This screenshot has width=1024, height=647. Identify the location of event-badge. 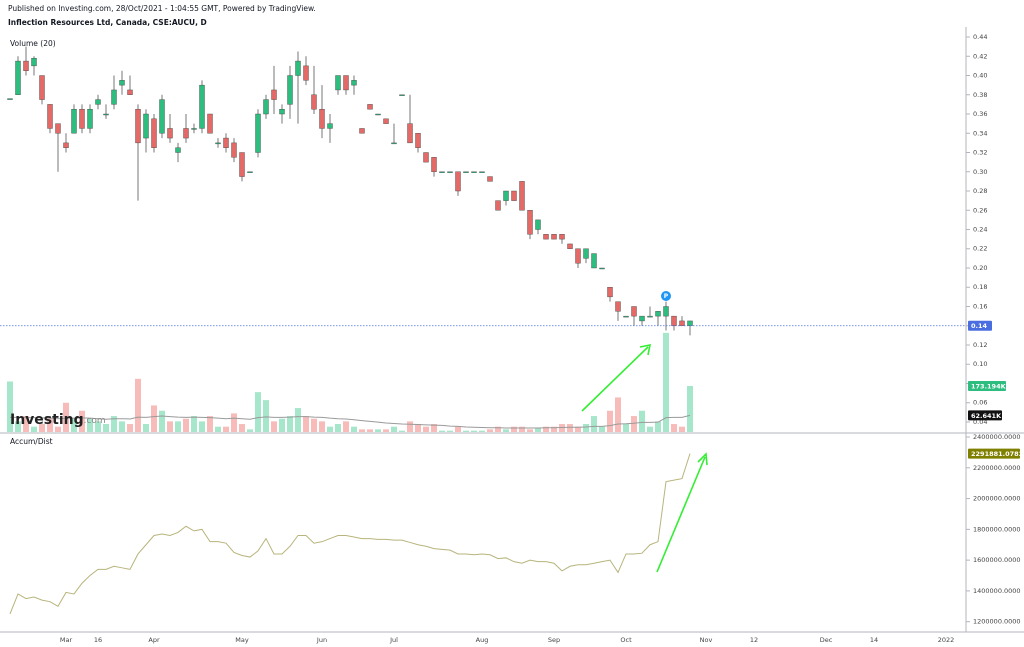
(666, 296).